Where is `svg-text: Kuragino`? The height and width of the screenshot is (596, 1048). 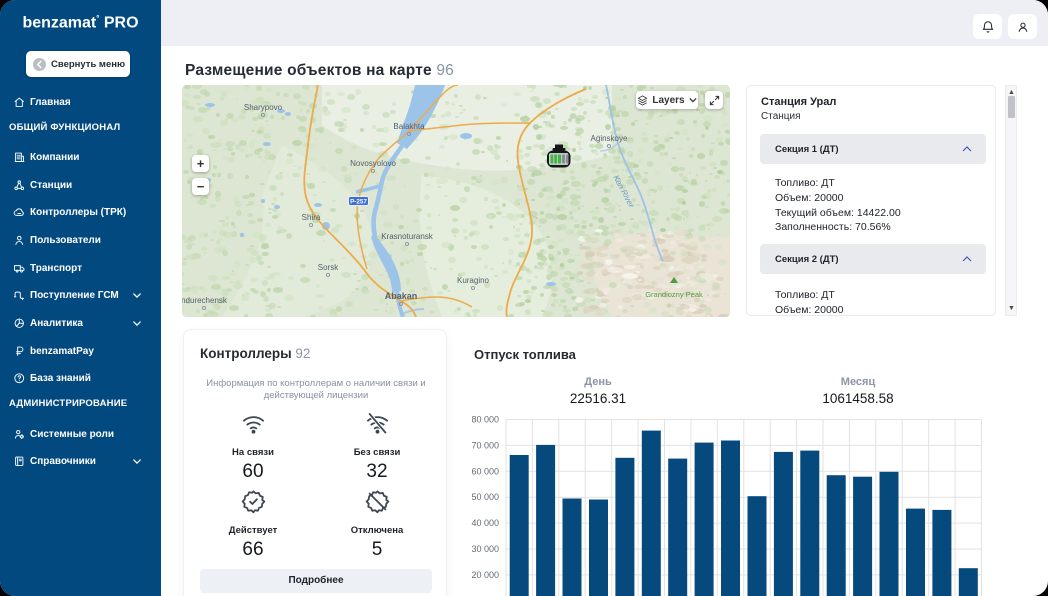
svg-text: Kuragino is located at coordinates (473, 280).